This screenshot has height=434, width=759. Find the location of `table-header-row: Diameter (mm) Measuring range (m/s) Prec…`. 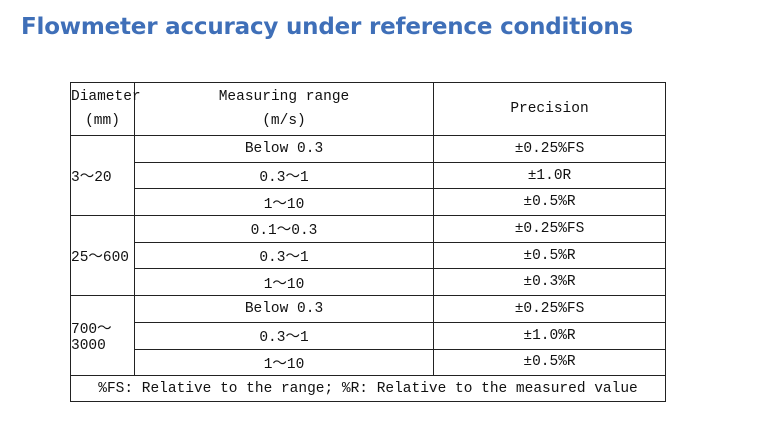

table-header-row: Diameter (mm) Measuring range (m/s) Prec… is located at coordinates (368, 109).